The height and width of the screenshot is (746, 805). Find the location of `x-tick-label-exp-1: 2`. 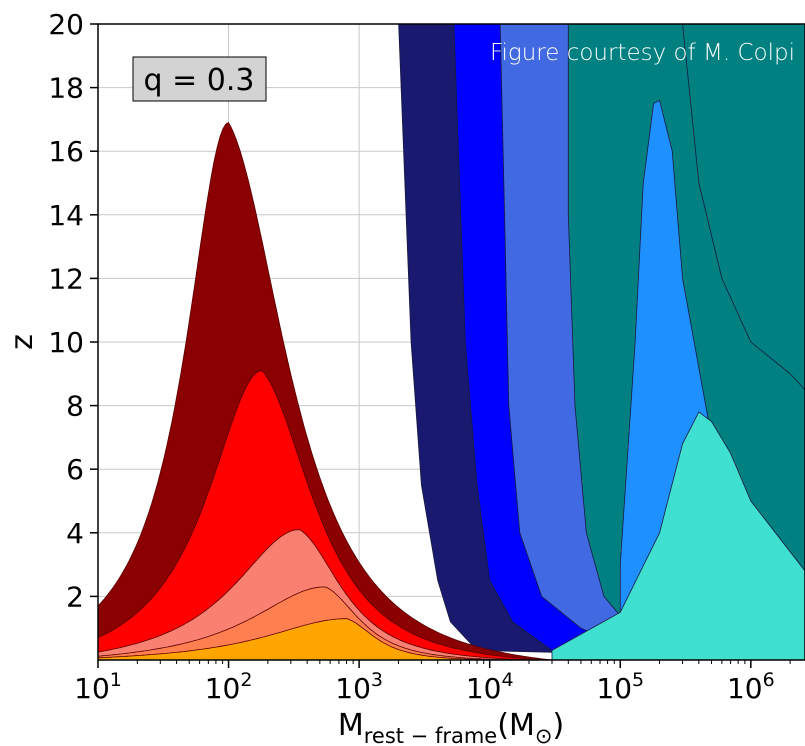

x-tick-label-exp-1: 2 is located at coordinates (246, 680).